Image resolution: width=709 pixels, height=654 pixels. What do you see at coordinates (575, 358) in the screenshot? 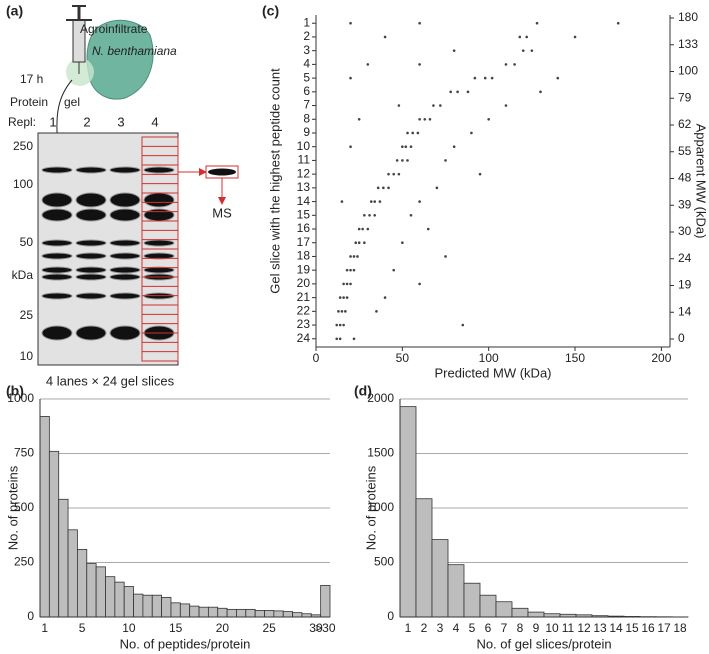
I see `x-tick-label: 150` at bounding box center [575, 358].